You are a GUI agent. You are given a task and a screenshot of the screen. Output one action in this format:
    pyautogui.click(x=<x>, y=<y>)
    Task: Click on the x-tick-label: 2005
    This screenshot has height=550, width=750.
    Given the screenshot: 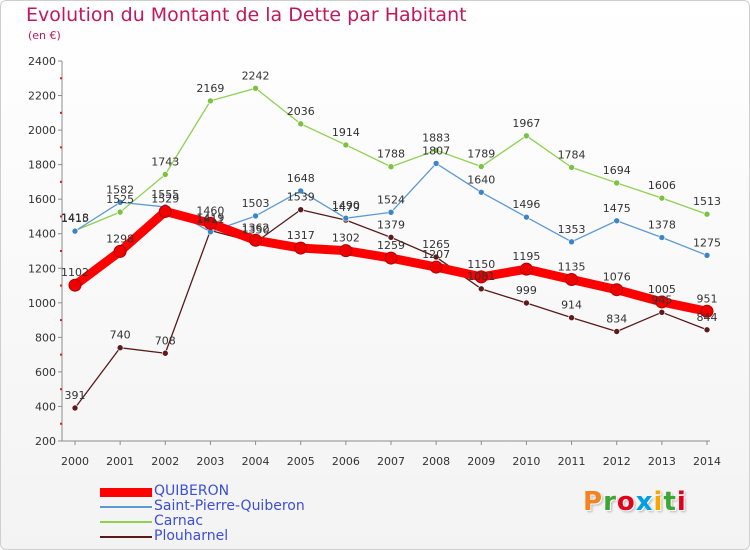 What is the action you would take?
    pyautogui.click(x=301, y=461)
    